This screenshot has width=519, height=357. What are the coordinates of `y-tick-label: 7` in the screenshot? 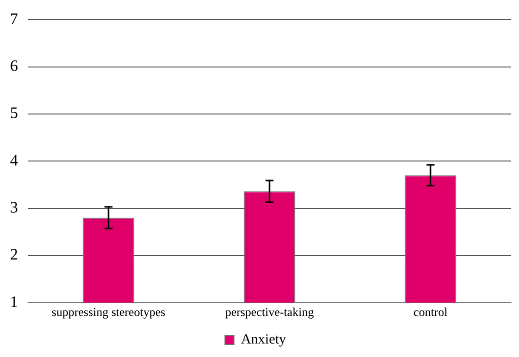 It's located at (14, 19).